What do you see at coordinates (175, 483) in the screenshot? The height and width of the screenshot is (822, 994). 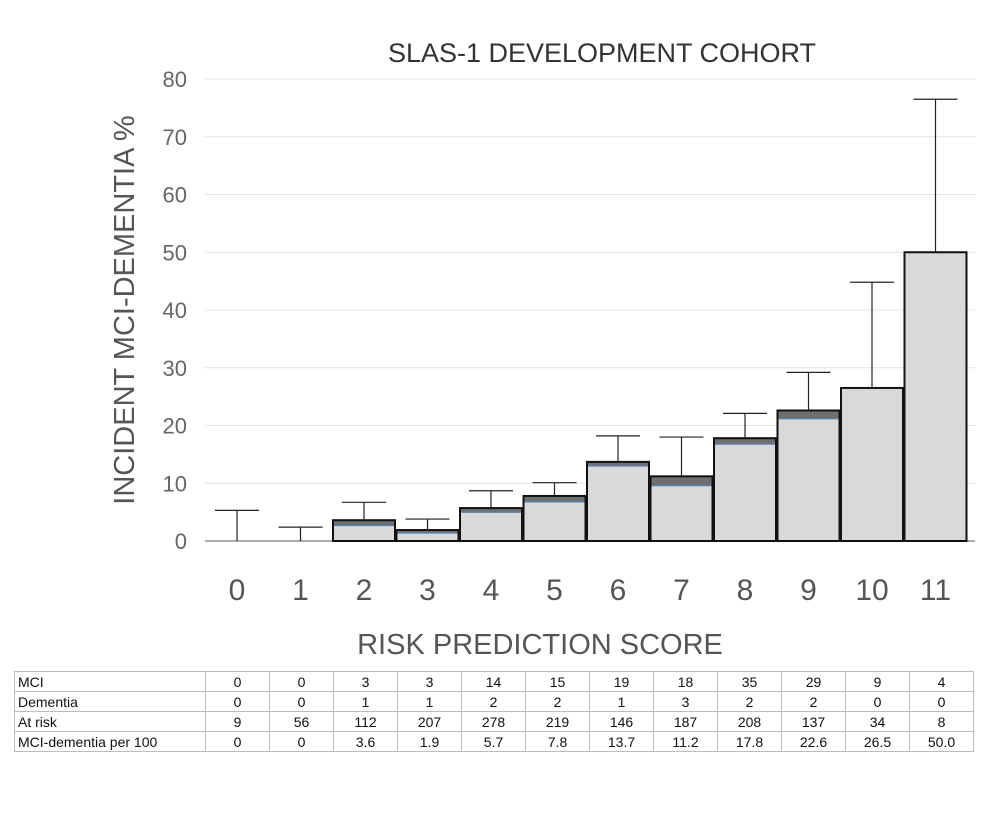 I see `y-tick-label: 10` at bounding box center [175, 483].